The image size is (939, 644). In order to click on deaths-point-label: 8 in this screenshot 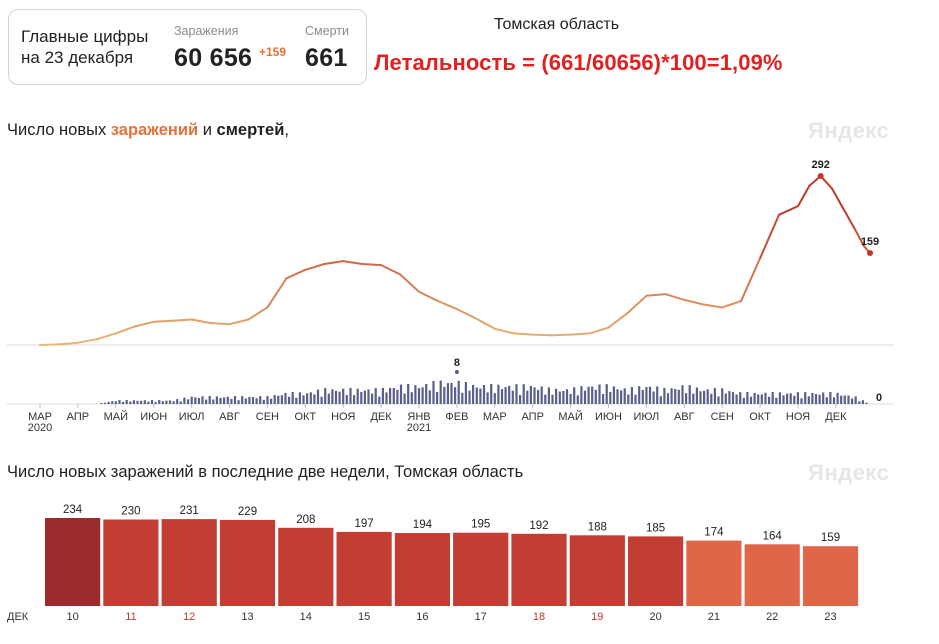, I will do `click(457, 363)`.